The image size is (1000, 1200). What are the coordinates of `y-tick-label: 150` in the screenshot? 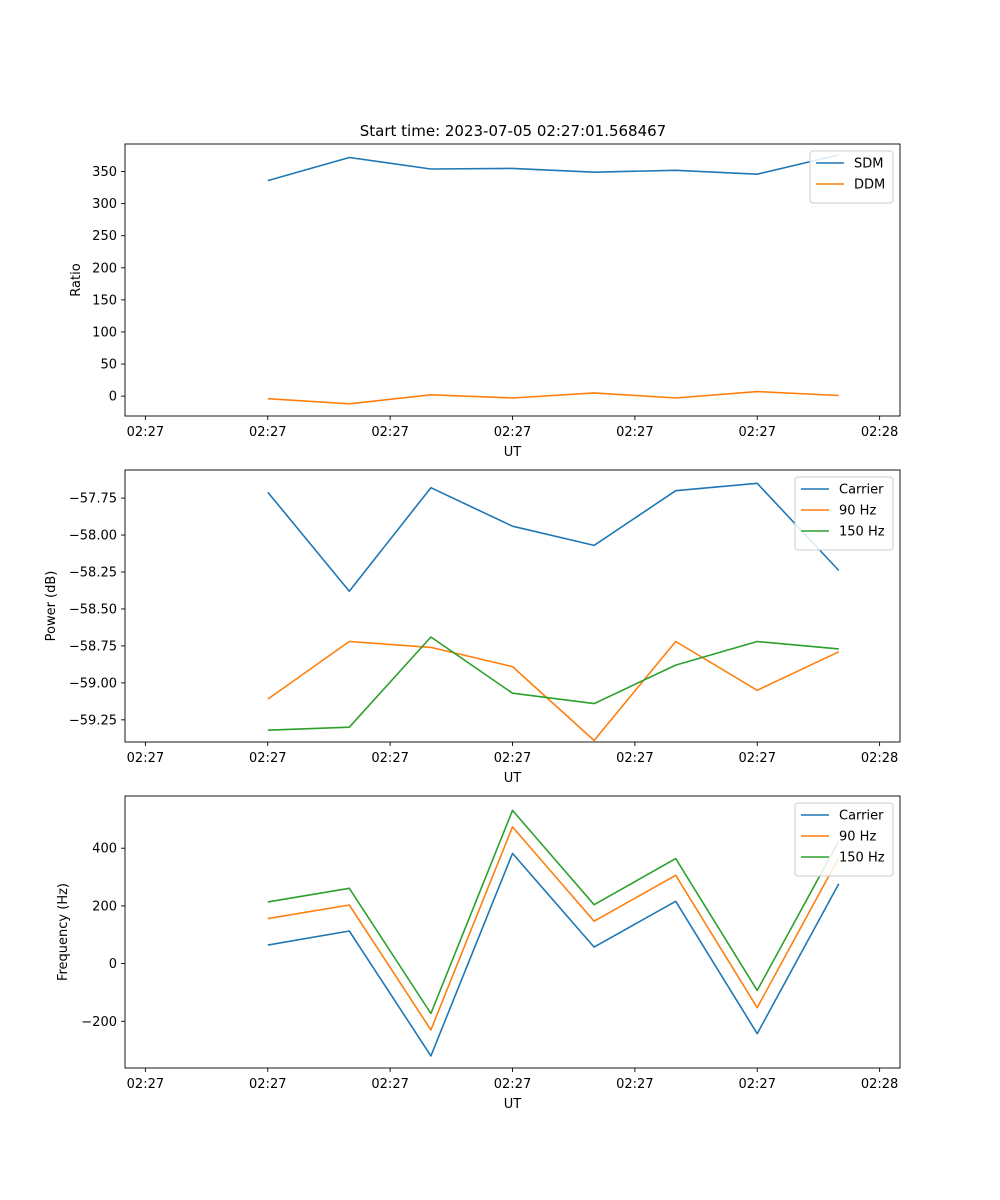 It's located at (104, 300).